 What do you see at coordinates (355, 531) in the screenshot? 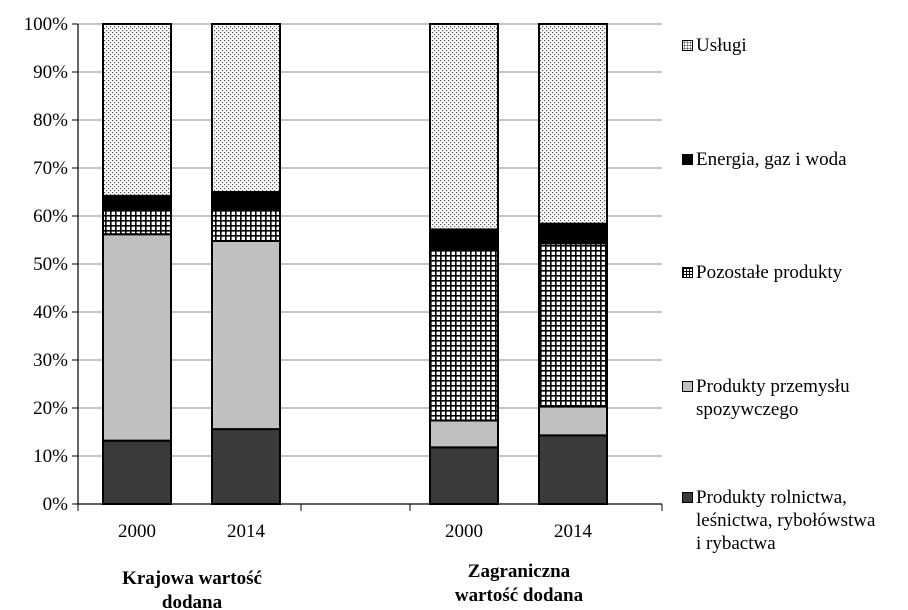
I see `x-axis-category-labels: 2000 2014 2000 2014` at bounding box center [355, 531].